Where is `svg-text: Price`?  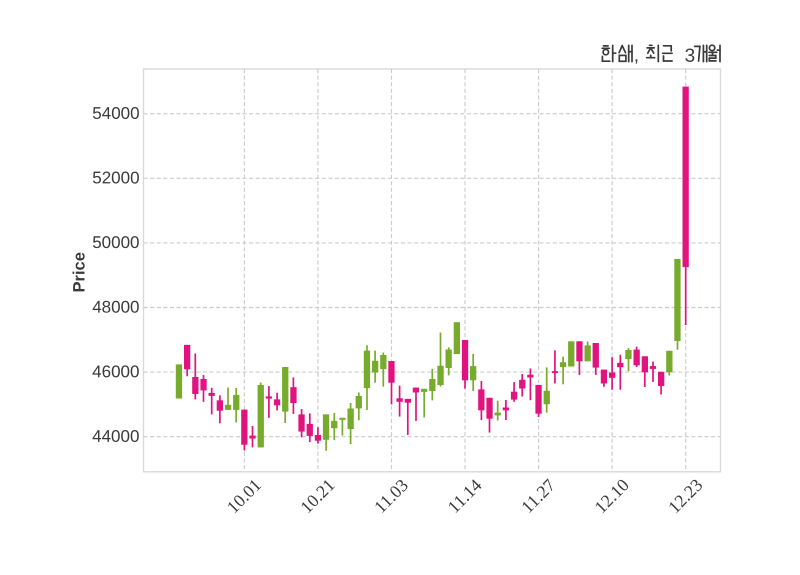 svg-text: Price is located at coordinates (79, 272).